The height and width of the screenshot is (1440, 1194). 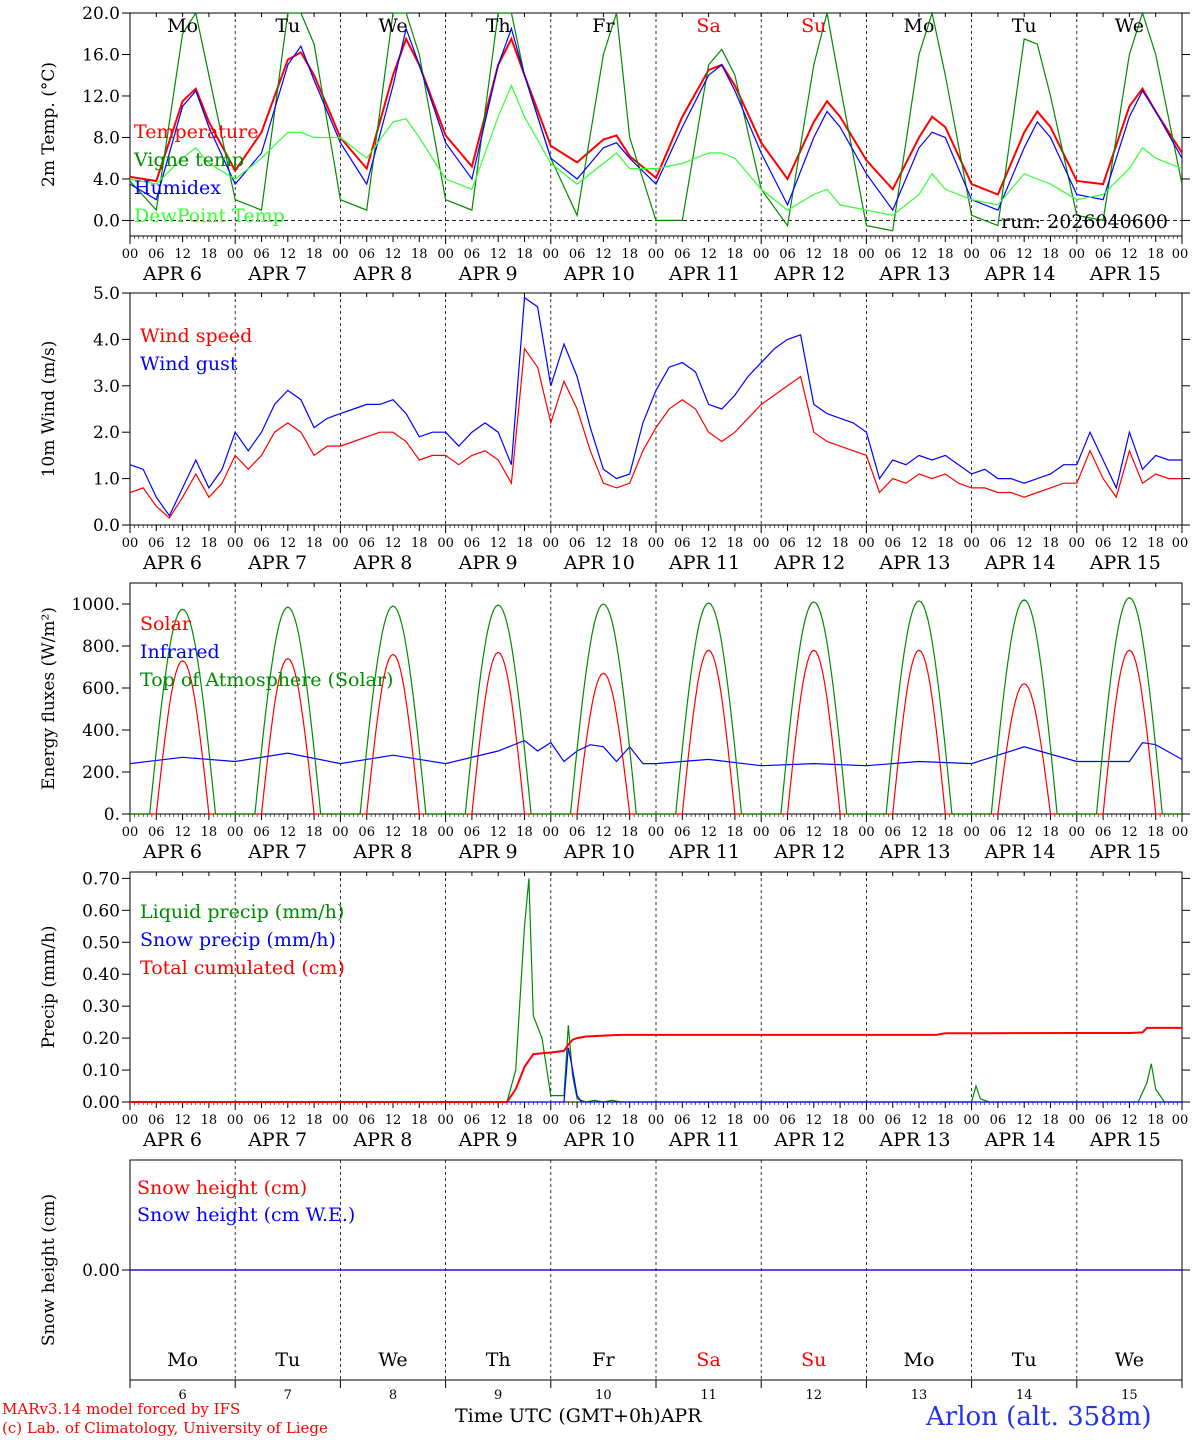 I want to click on day-number-label: 7, so click(x=288, y=1395).